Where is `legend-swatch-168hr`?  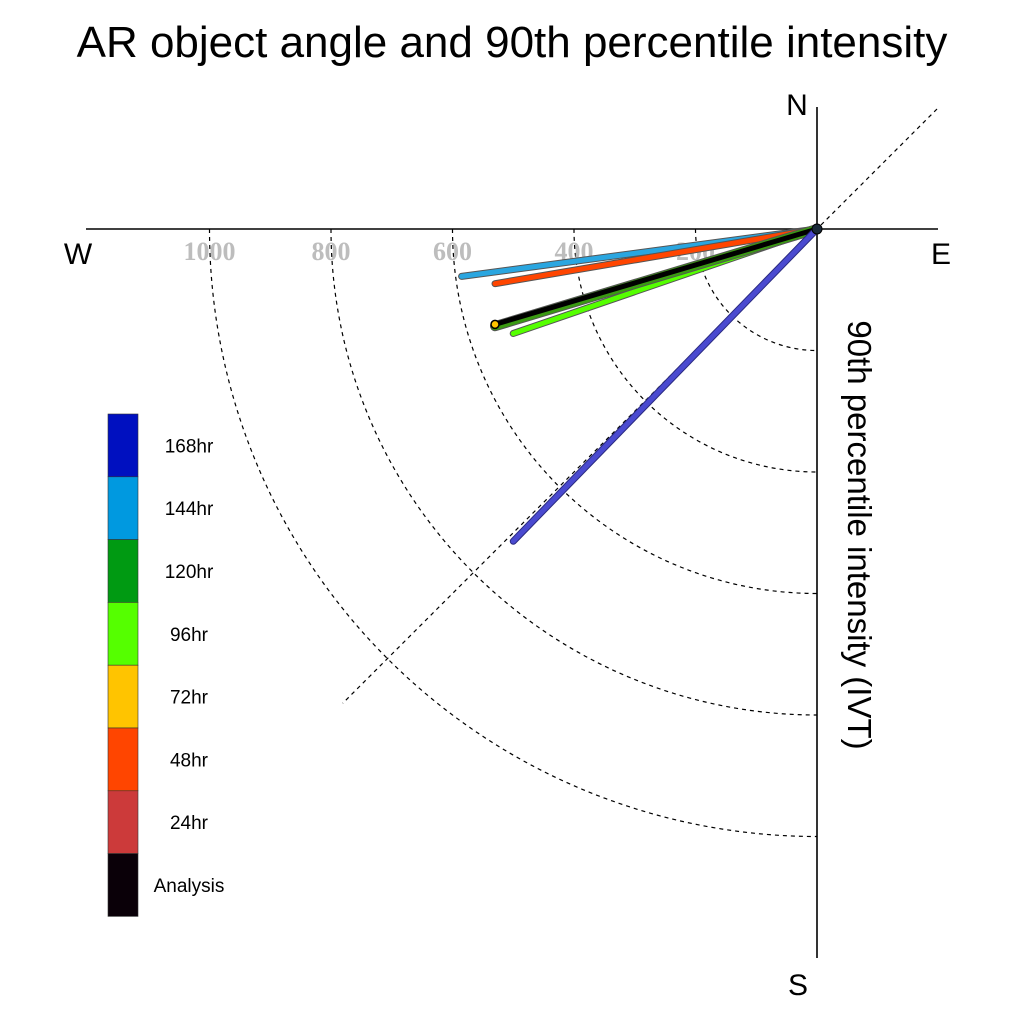
legend-swatch-168hr is located at coordinates (123, 445).